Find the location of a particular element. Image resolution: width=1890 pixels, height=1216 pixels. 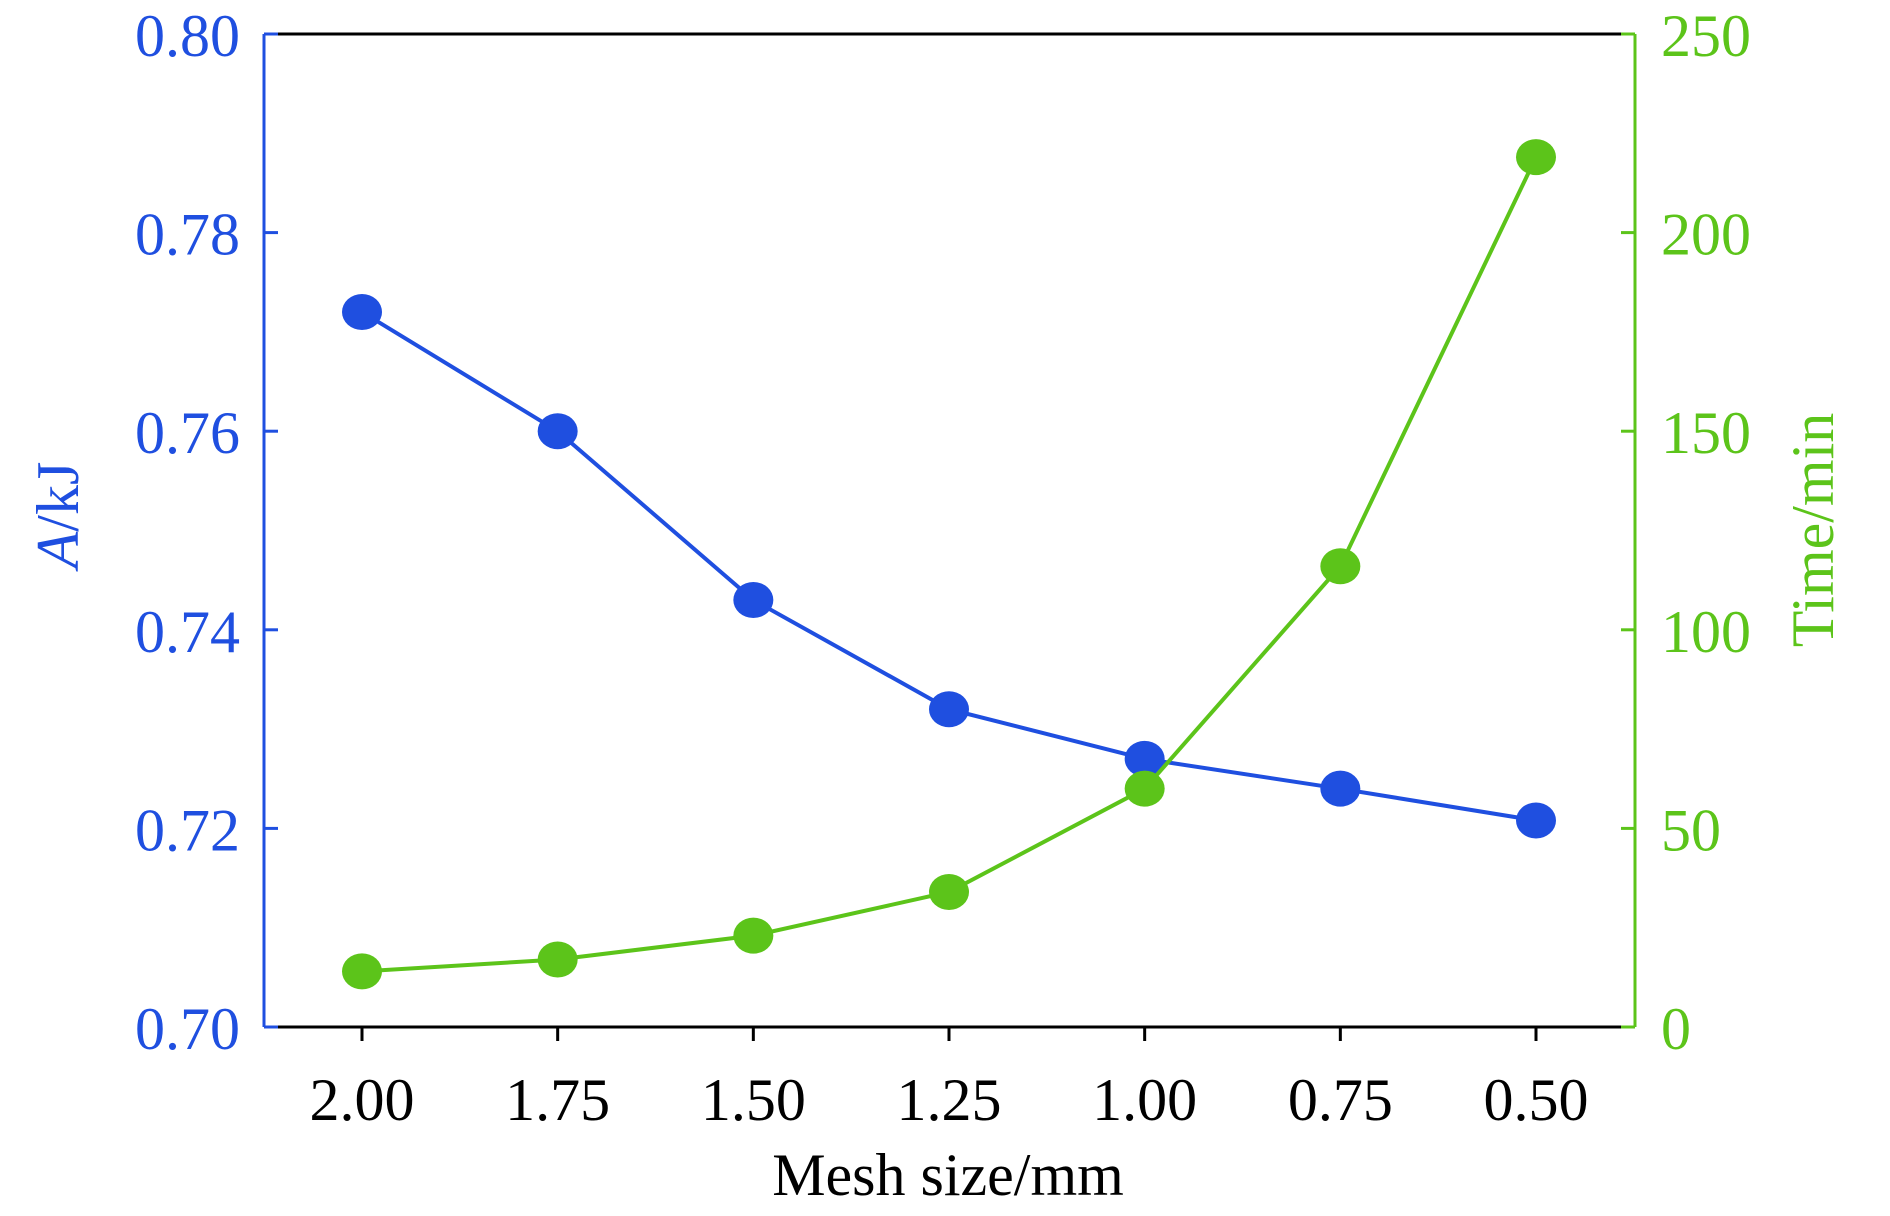

left-y-tick-label: 0.76 is located at coordinates (187, 433).